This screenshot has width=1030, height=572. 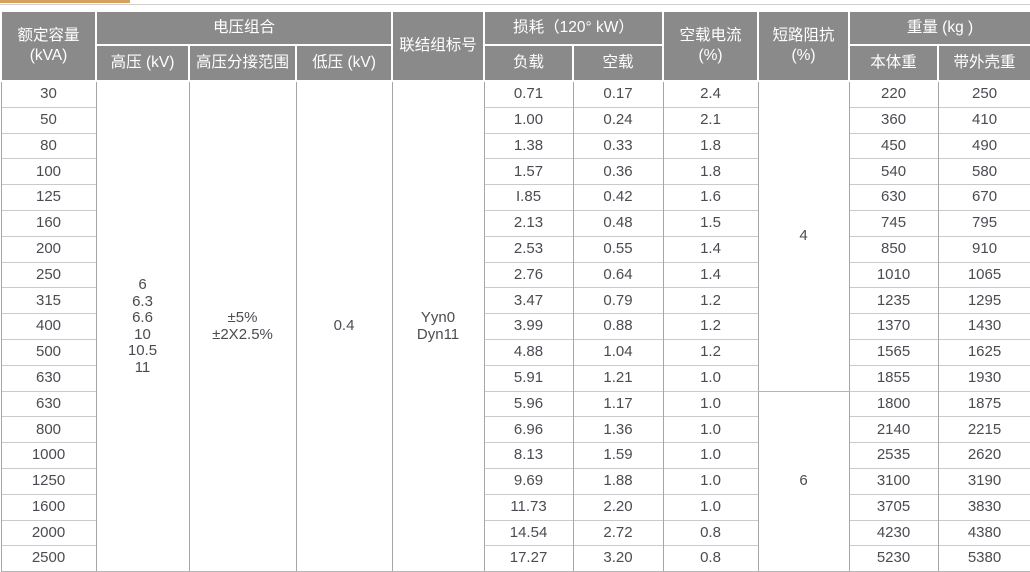 I want to click on table-row: 100 1.57 0.36 1.8 540 580, so click(x=515, y=171).